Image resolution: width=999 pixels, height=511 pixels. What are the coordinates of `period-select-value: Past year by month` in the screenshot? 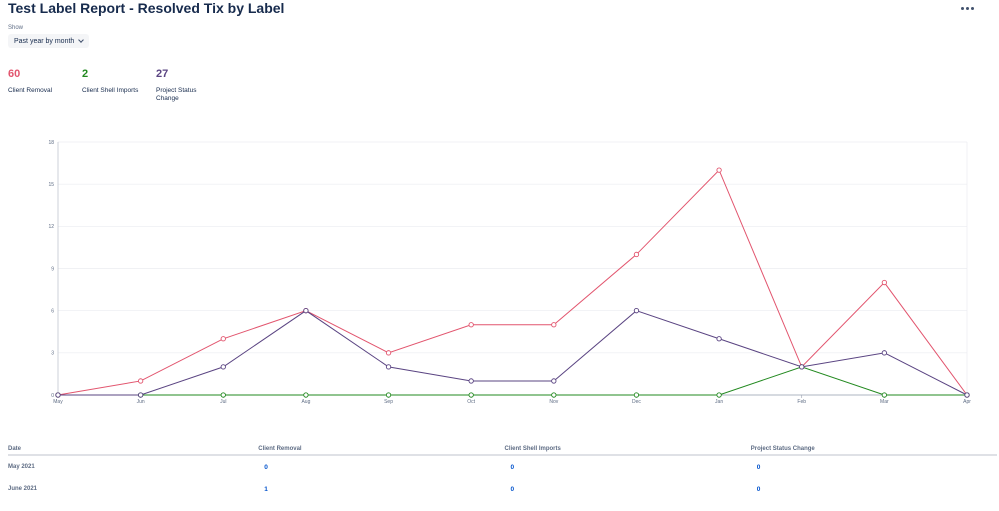 It's located at (44, 41).